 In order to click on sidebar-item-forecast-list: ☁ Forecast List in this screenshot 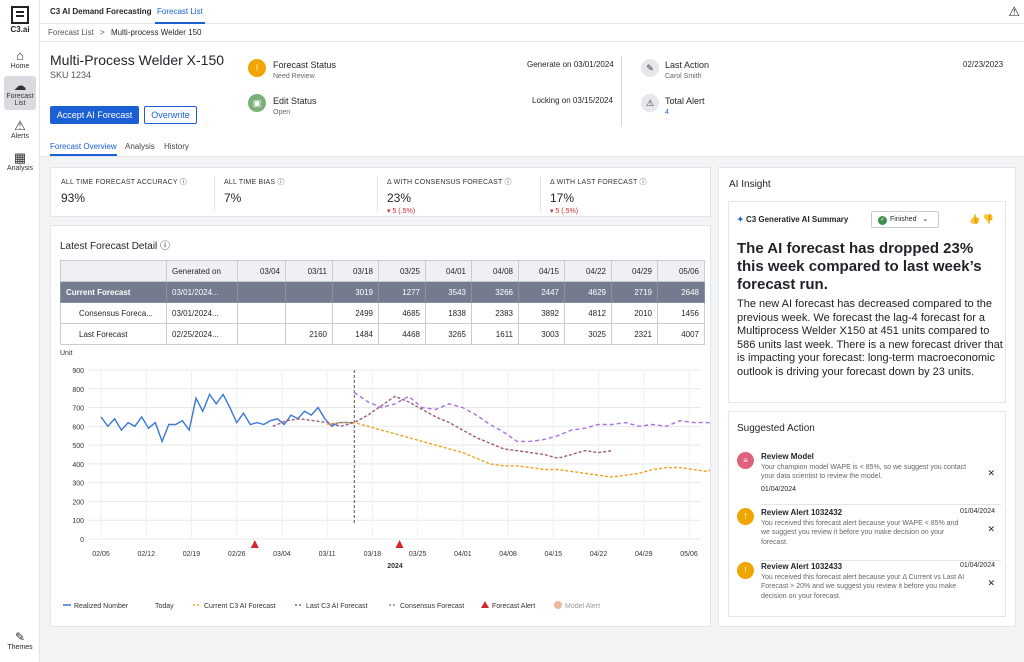, I will do `click(20, 93)`.